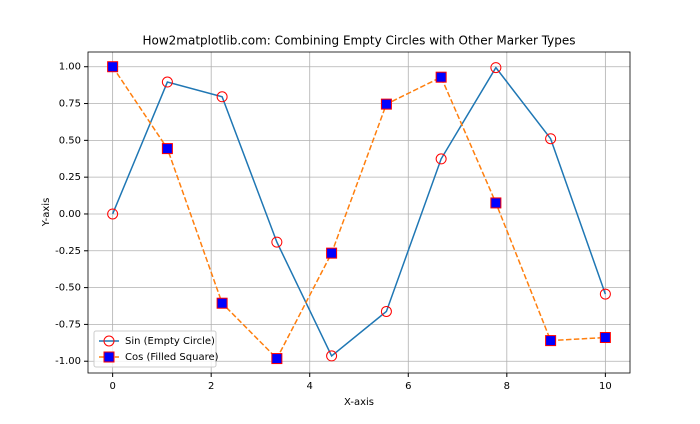  What do you see at coordinates (605, 386) in the screenshot?
I see `x-tick-label: 10` at bounding box center [605, 386].